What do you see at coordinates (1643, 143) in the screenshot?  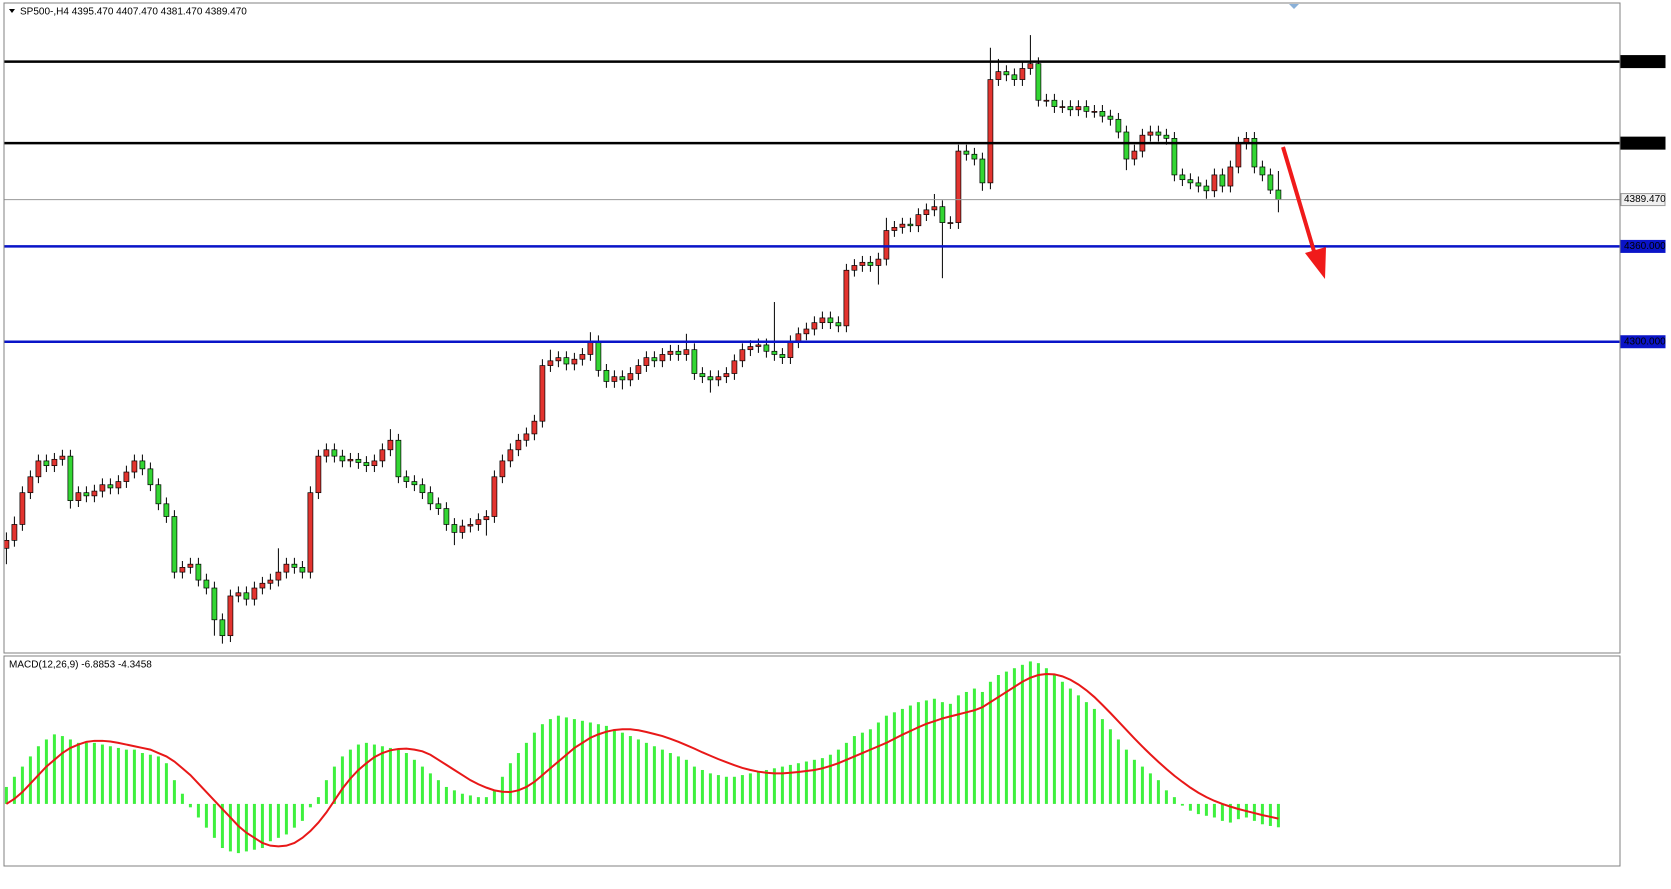 I see `price-level-box` at bounding box center [1643, 143].